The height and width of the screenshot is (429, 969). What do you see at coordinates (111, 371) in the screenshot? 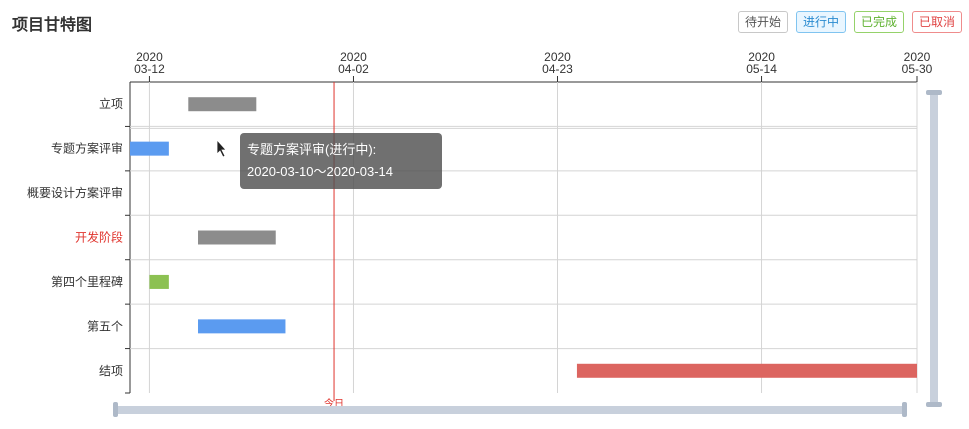
I see `y-label-task: 结项` at bounding box center [111, 371].